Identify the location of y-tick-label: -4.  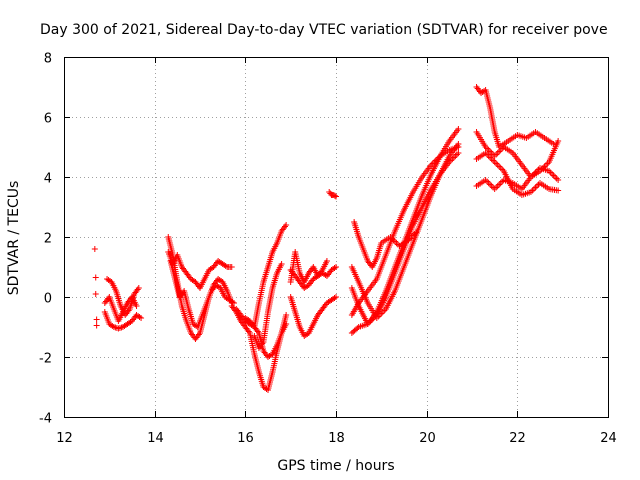
(45, 419).